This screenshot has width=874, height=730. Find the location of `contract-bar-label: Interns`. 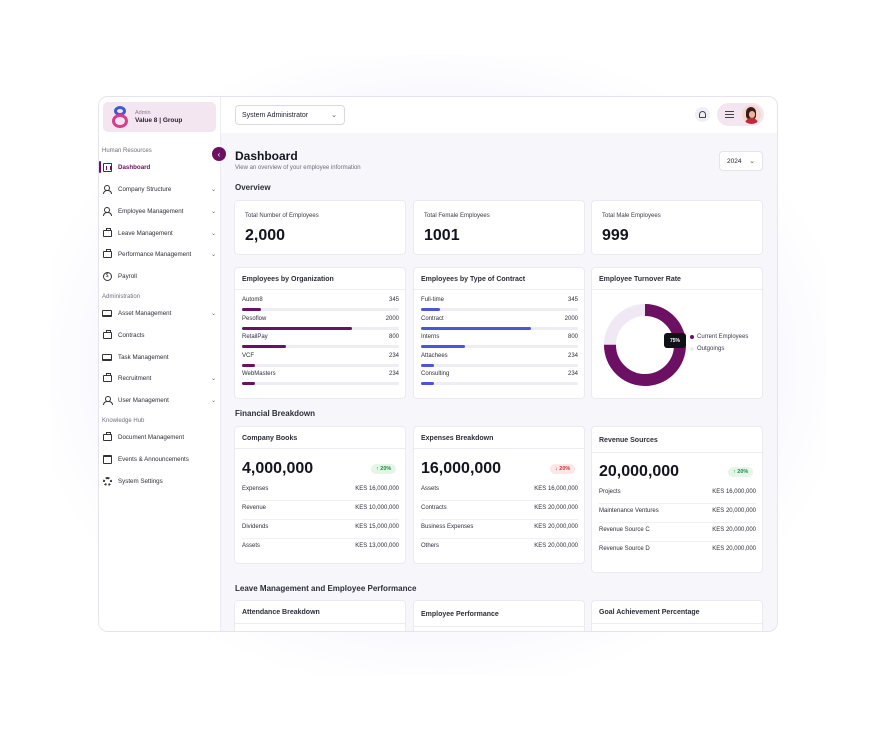

contract-bar-label: Interns is located at coordinates (430, 337).